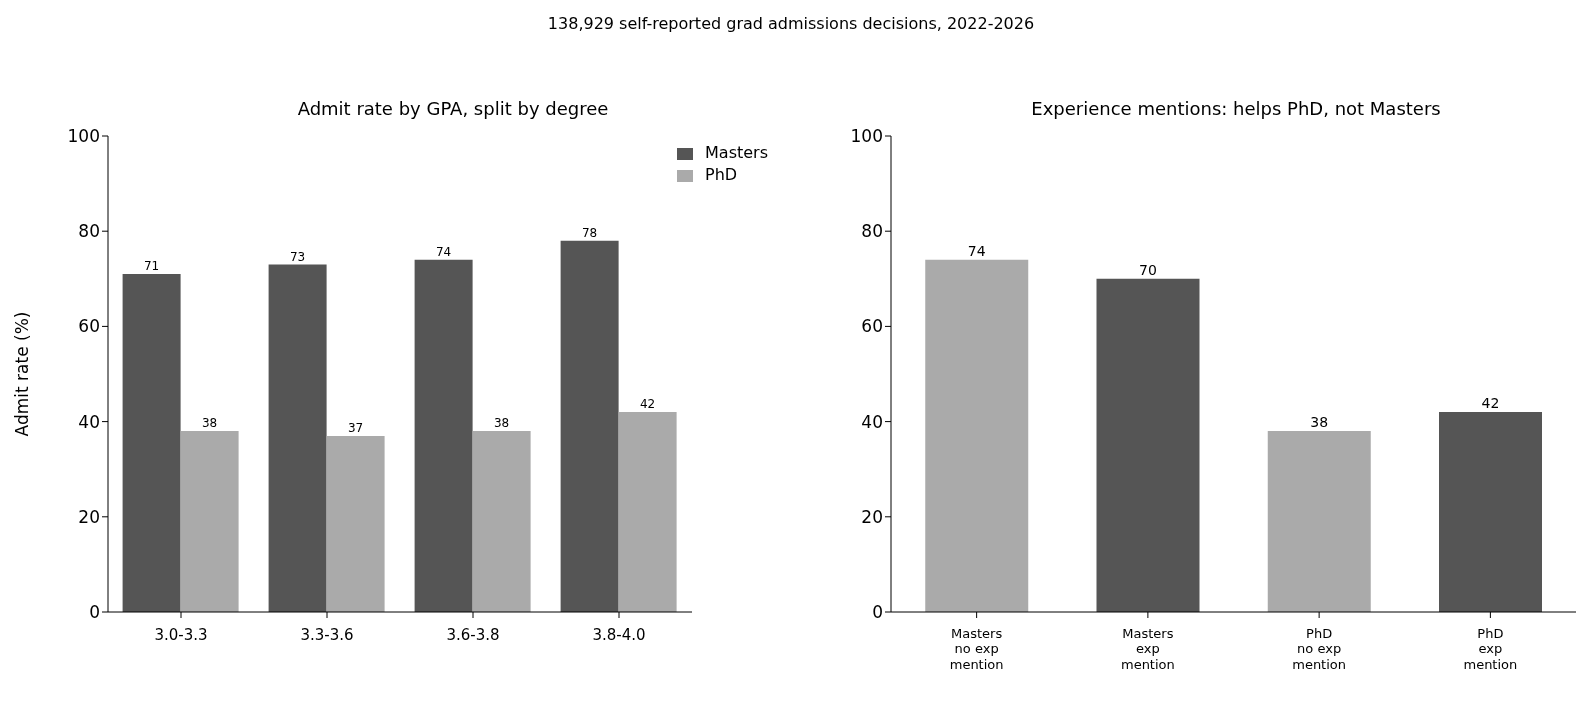 The height and width of the screenshot is (706, 1582). I want to click on chart-title: Experience mentions: helps PhD, not Masters, so click(1236, 108).